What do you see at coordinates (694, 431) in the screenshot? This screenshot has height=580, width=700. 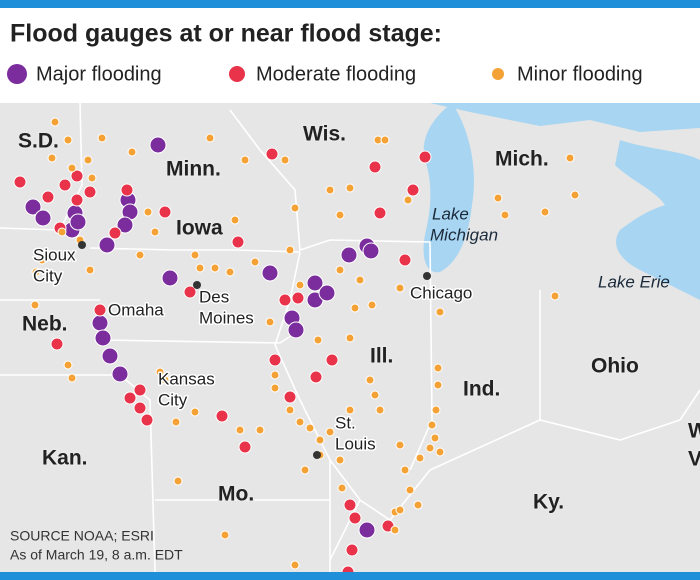 I see `state-label: W` at bounding box center [694, 431].